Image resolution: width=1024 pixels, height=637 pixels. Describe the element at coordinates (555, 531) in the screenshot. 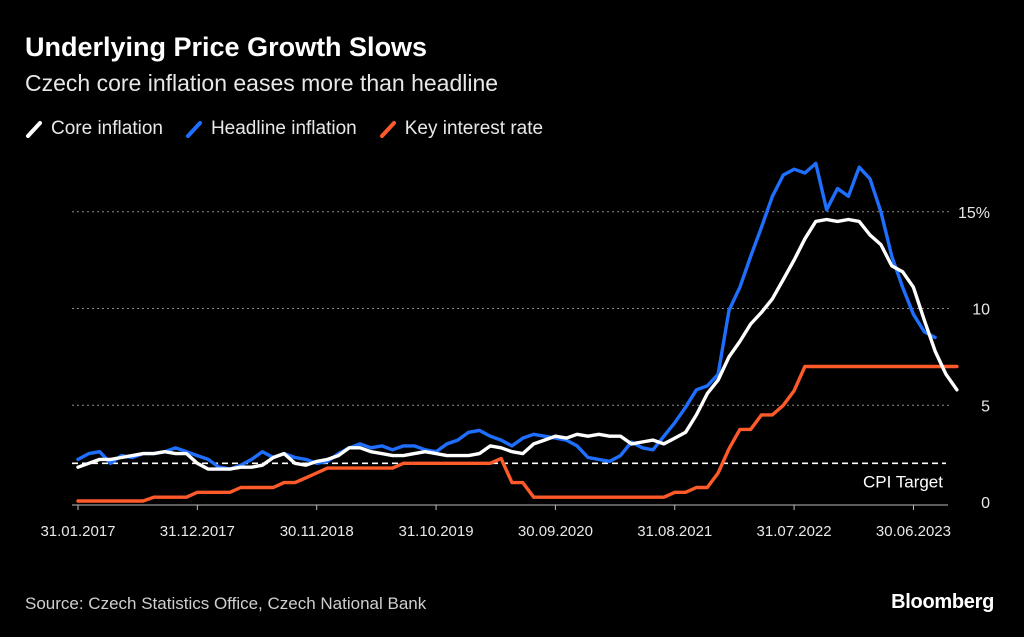

I see `x-tick-label: 30.09.2020` at that location.